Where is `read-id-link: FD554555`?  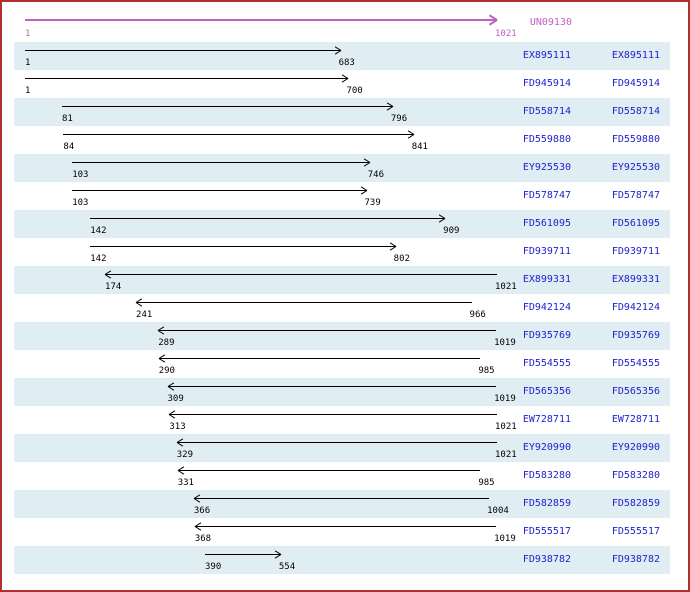
read-id-link: FD554555 is located at coordinates (546, 363).